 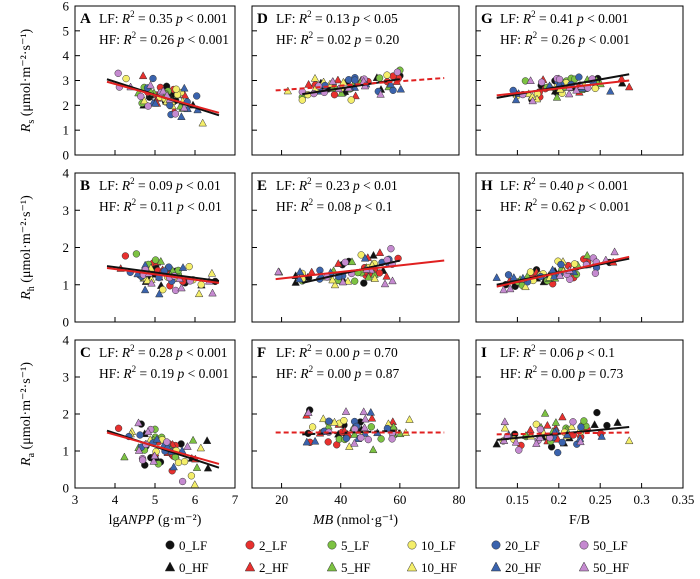 I want to click on legend-item-20_HF: 20_HF, so click(x=515, y=567).